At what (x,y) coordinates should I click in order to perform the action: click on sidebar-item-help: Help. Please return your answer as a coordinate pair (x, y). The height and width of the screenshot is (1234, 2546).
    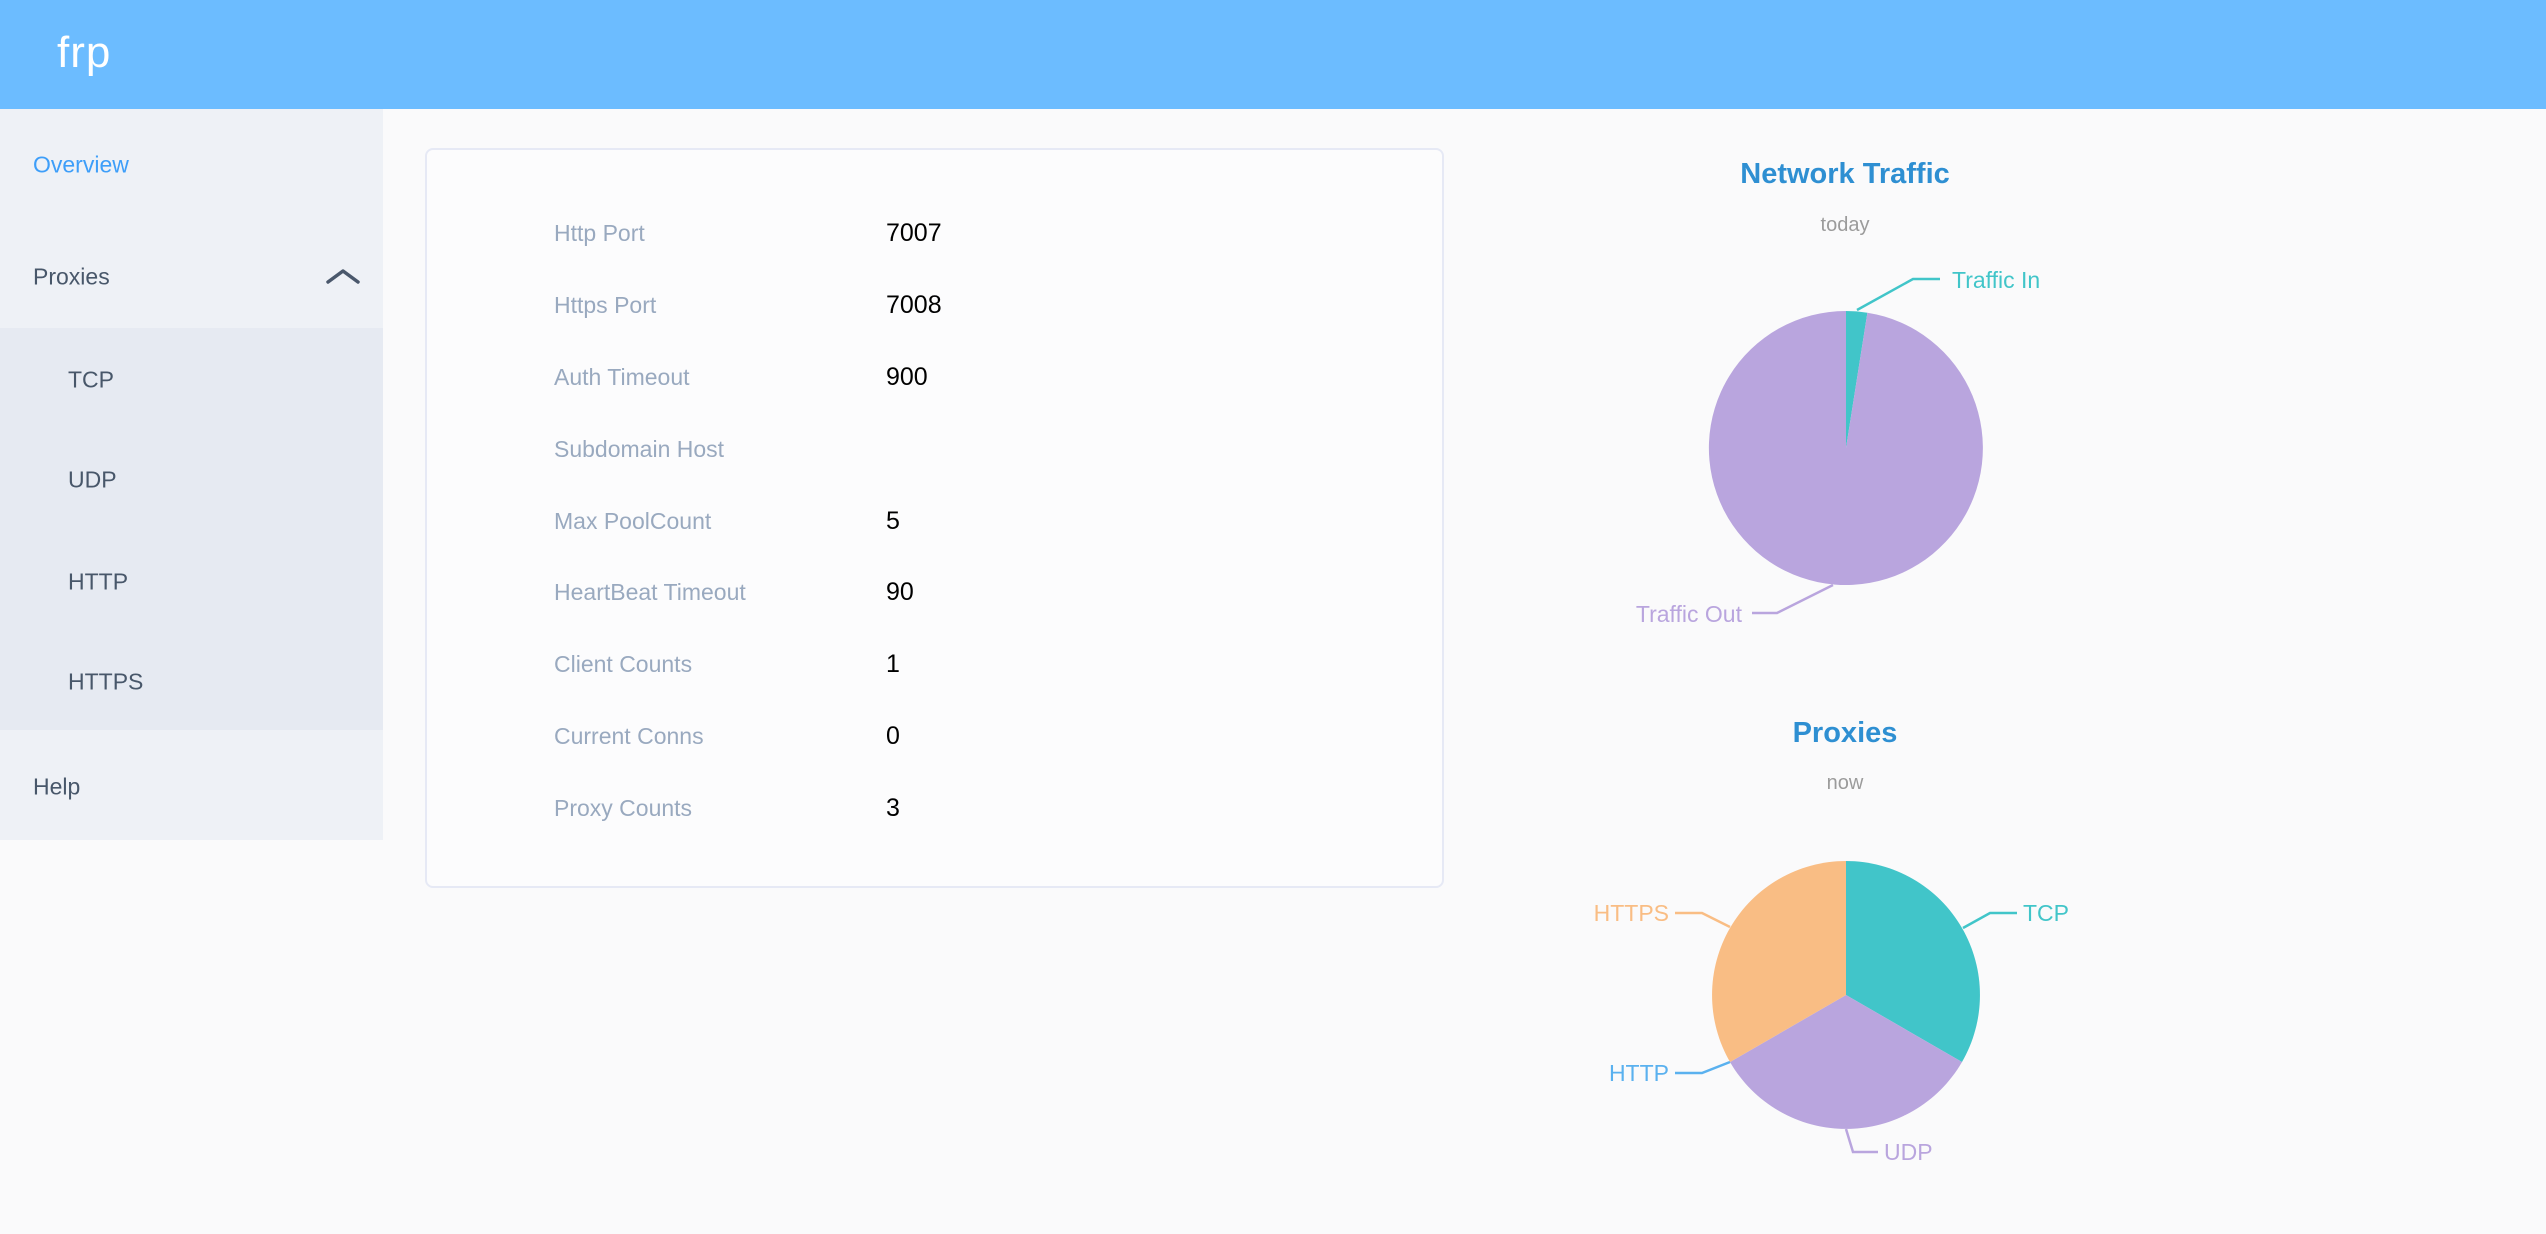
    Looking at the image, I should click on (57, 786).